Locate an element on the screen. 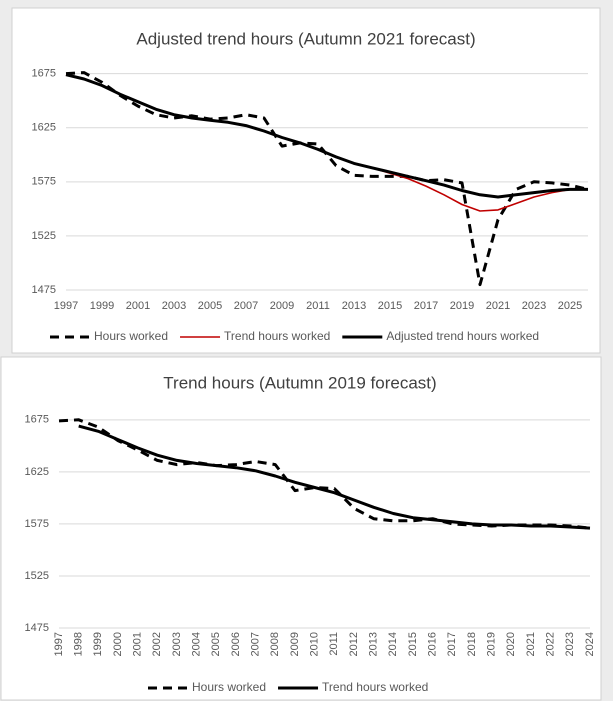 The width and height of the screenshot is (613, 701). legend-label: Adjusted trend hours worked is located at coordinates (462, 336).